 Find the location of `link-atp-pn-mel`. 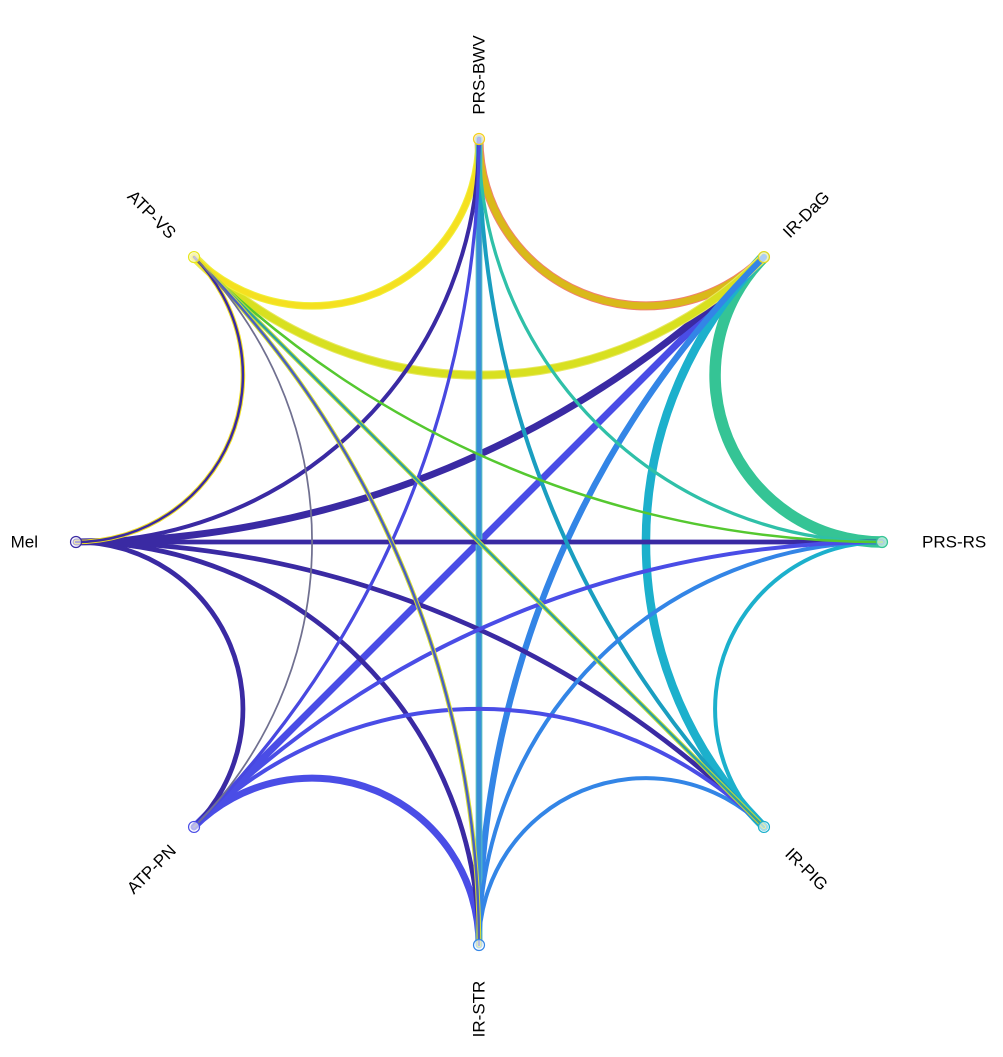

link-atp-pn-mel is located at coordinates (159, 684).